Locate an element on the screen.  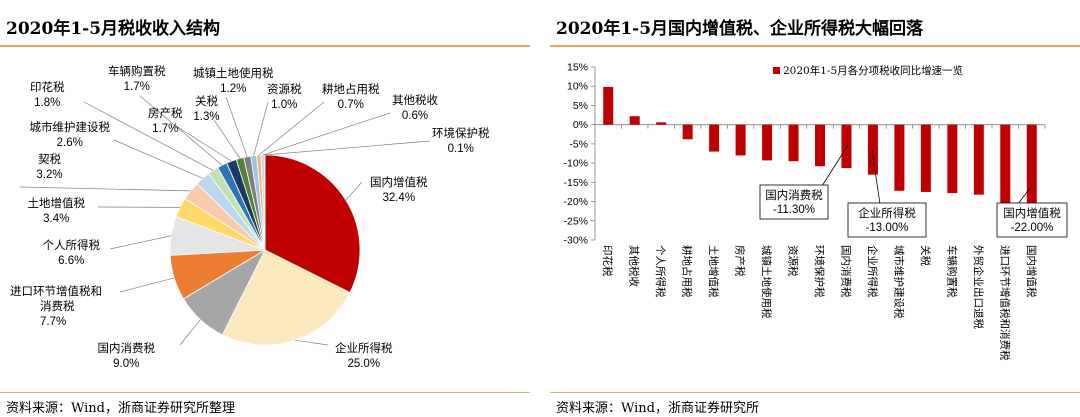
slice-name-label: 国内消费税 is located at coordinates (127, 348).